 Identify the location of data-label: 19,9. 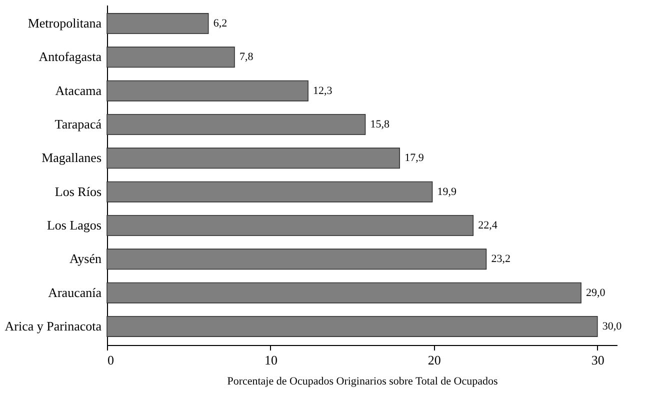
(447, 192).